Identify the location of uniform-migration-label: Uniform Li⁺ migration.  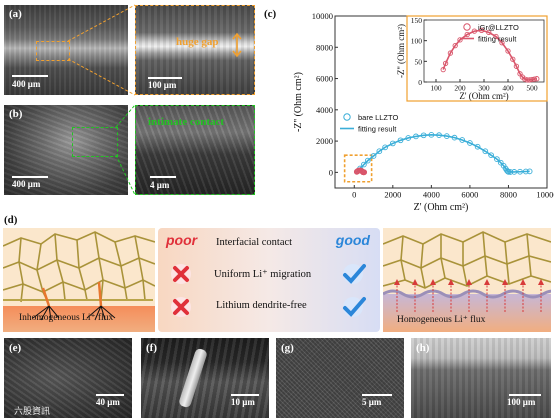
(263, 274).